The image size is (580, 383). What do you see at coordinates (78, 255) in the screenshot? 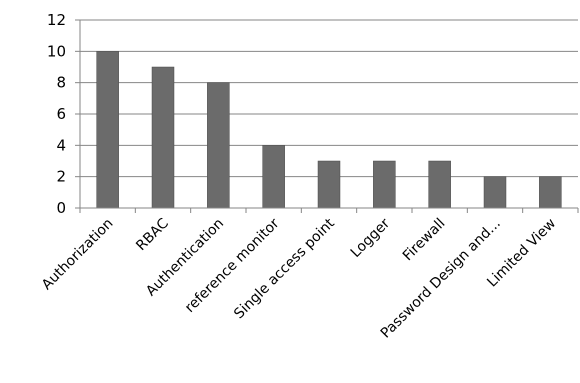
I see `x-category-label: Authorization` at bounding box center [78, 255].